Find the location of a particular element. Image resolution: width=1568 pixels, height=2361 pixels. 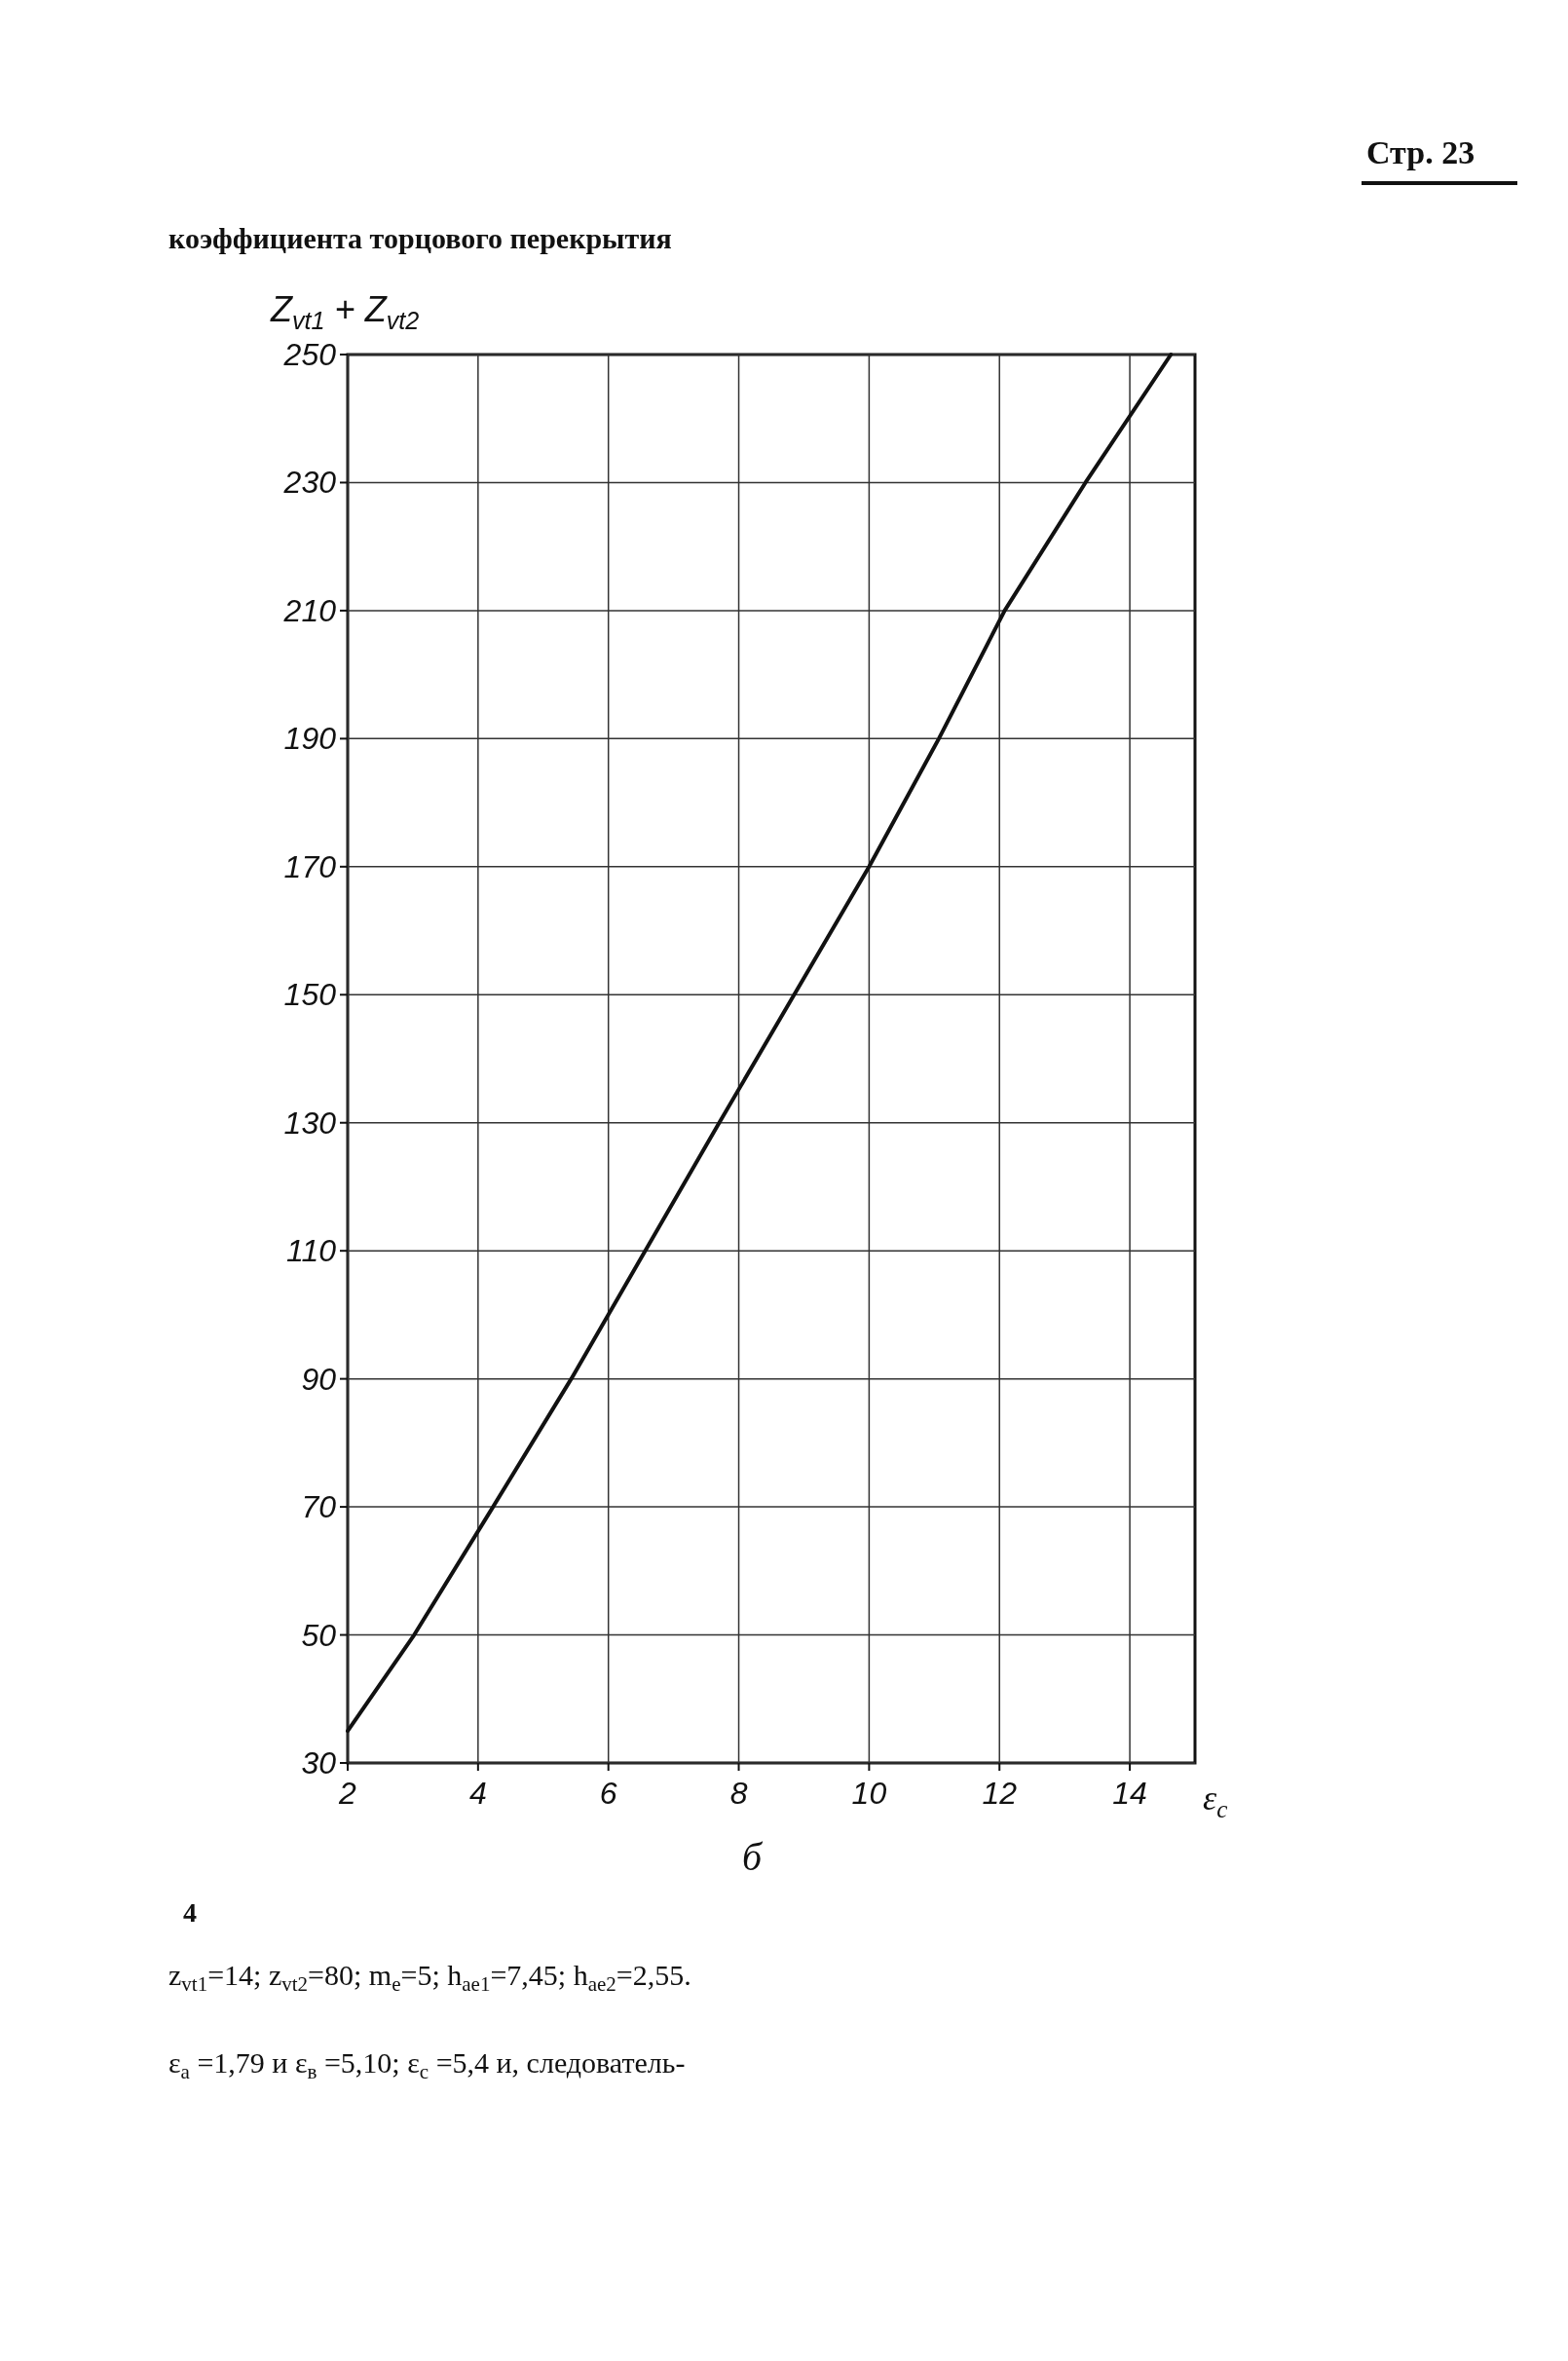

y-tick-label: 230 is located at coordinates (309, 483).